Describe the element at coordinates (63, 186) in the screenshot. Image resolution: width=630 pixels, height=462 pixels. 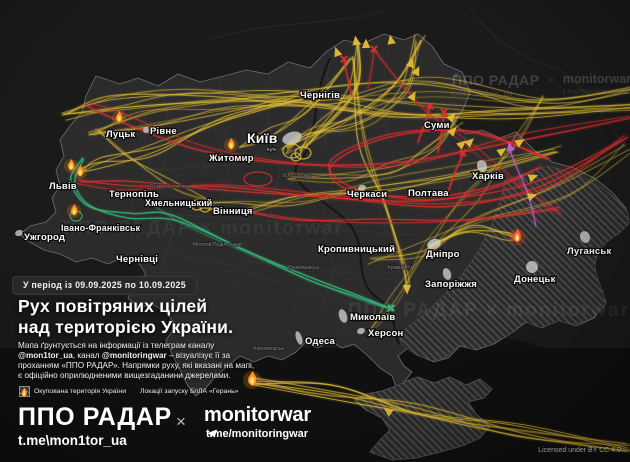
I see `city-label: Львів` at that location.